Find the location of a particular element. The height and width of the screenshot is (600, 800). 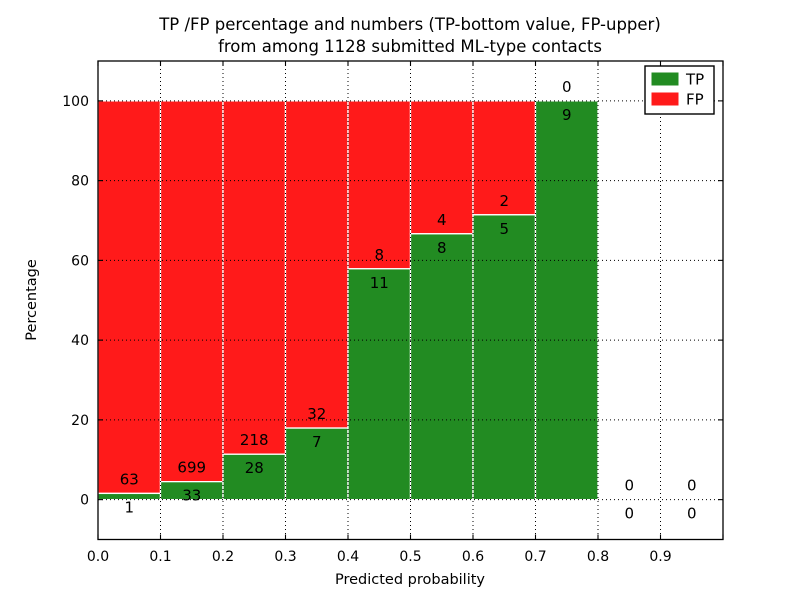

tp-count-label: 8 is located at coordinates (442, 248).